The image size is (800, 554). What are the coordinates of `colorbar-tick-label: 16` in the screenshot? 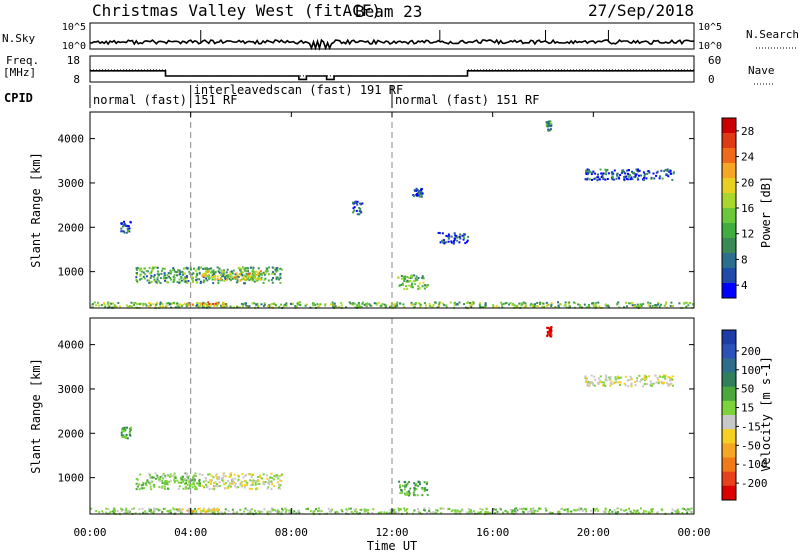 It's located at (747, 208).